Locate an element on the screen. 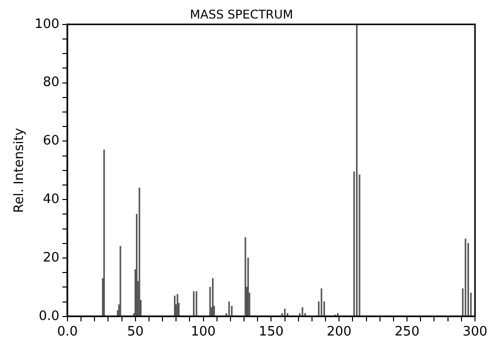 Image resolution: width=499 pixels, height=351 pixels. y-axis-title: Rel. Intensity is located at coordinates (20, 170).